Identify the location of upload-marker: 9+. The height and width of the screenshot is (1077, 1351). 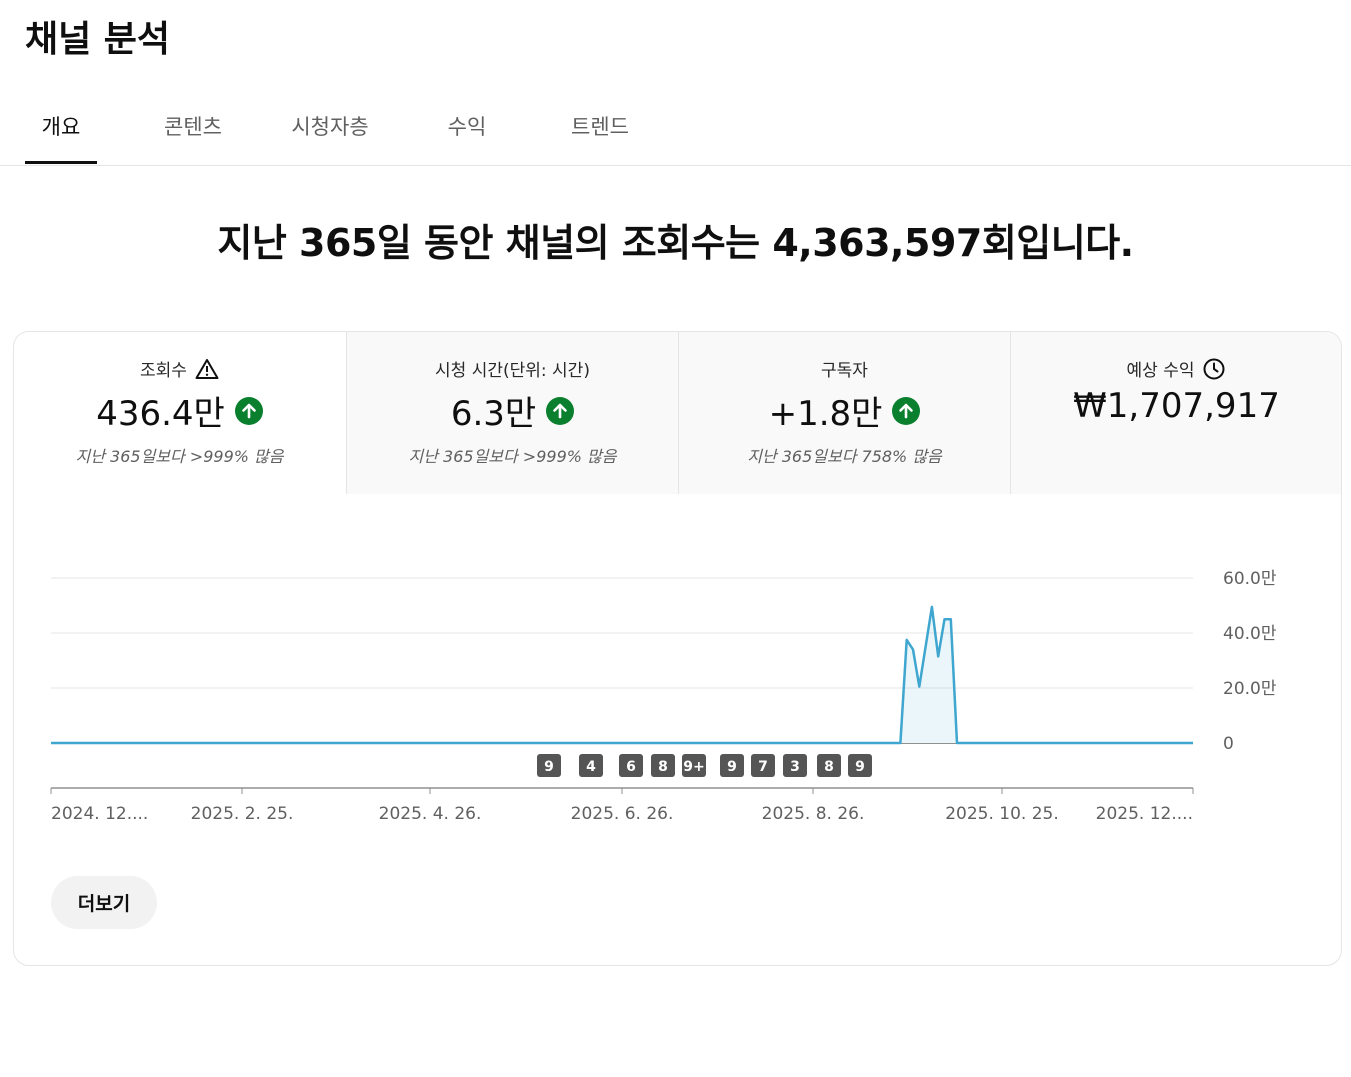
(694, 765).